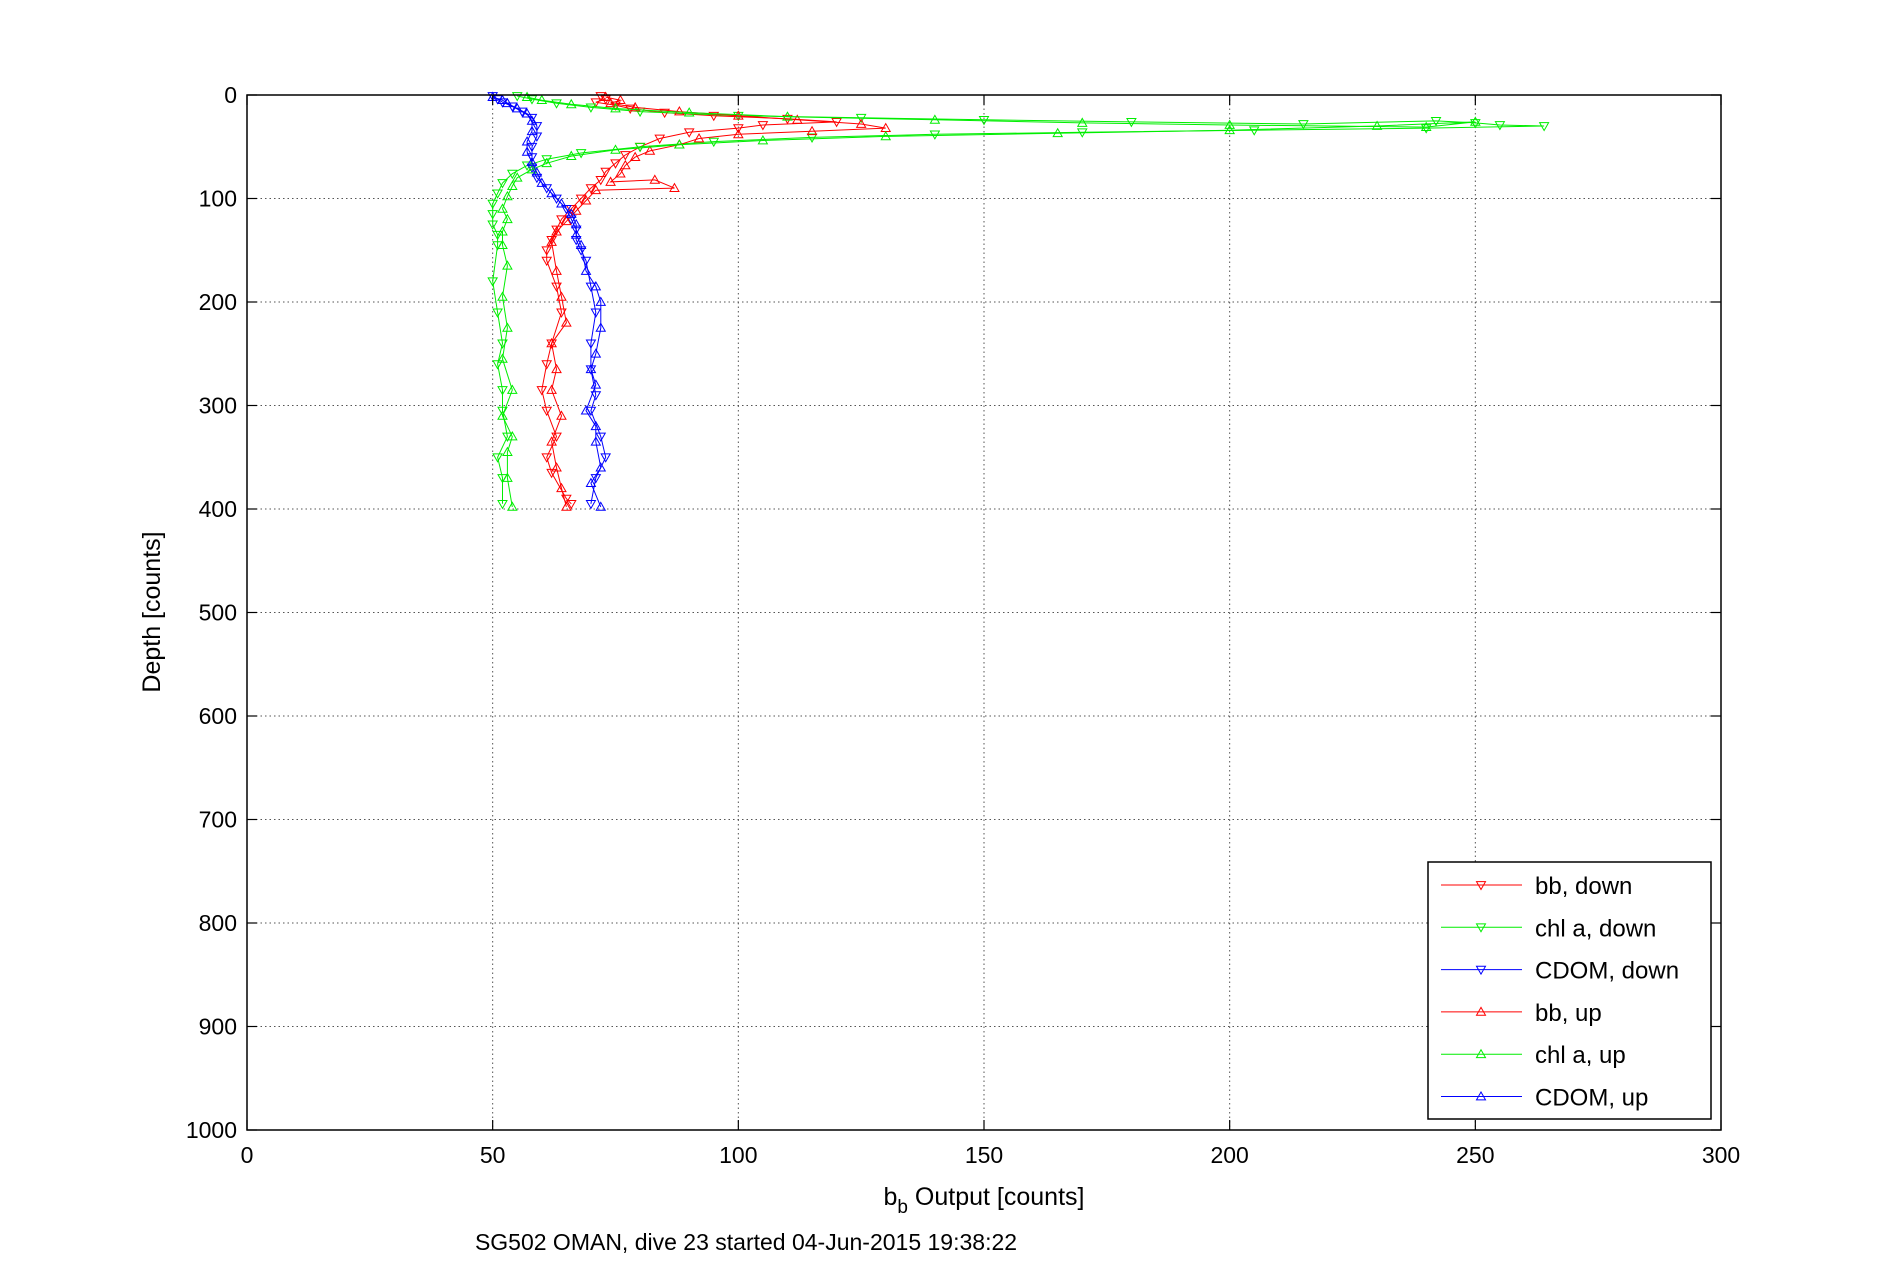 The width and height of the screenshot is (1891, 1262). What do you see at coordinates (247, 1155) in the screenshot?
I see `x-tick-label: 0` at bounding box center [247, 1155].